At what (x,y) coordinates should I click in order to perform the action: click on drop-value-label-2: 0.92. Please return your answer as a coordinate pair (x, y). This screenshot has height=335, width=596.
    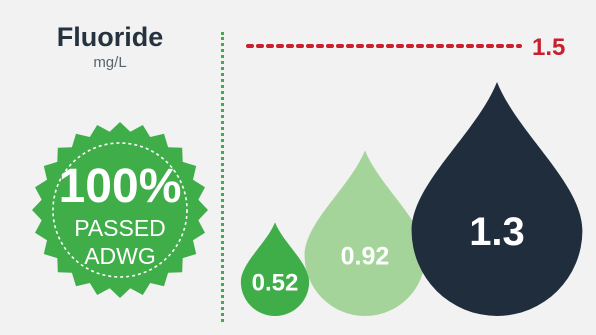
    Looking at the image, I should click on (365, 257).